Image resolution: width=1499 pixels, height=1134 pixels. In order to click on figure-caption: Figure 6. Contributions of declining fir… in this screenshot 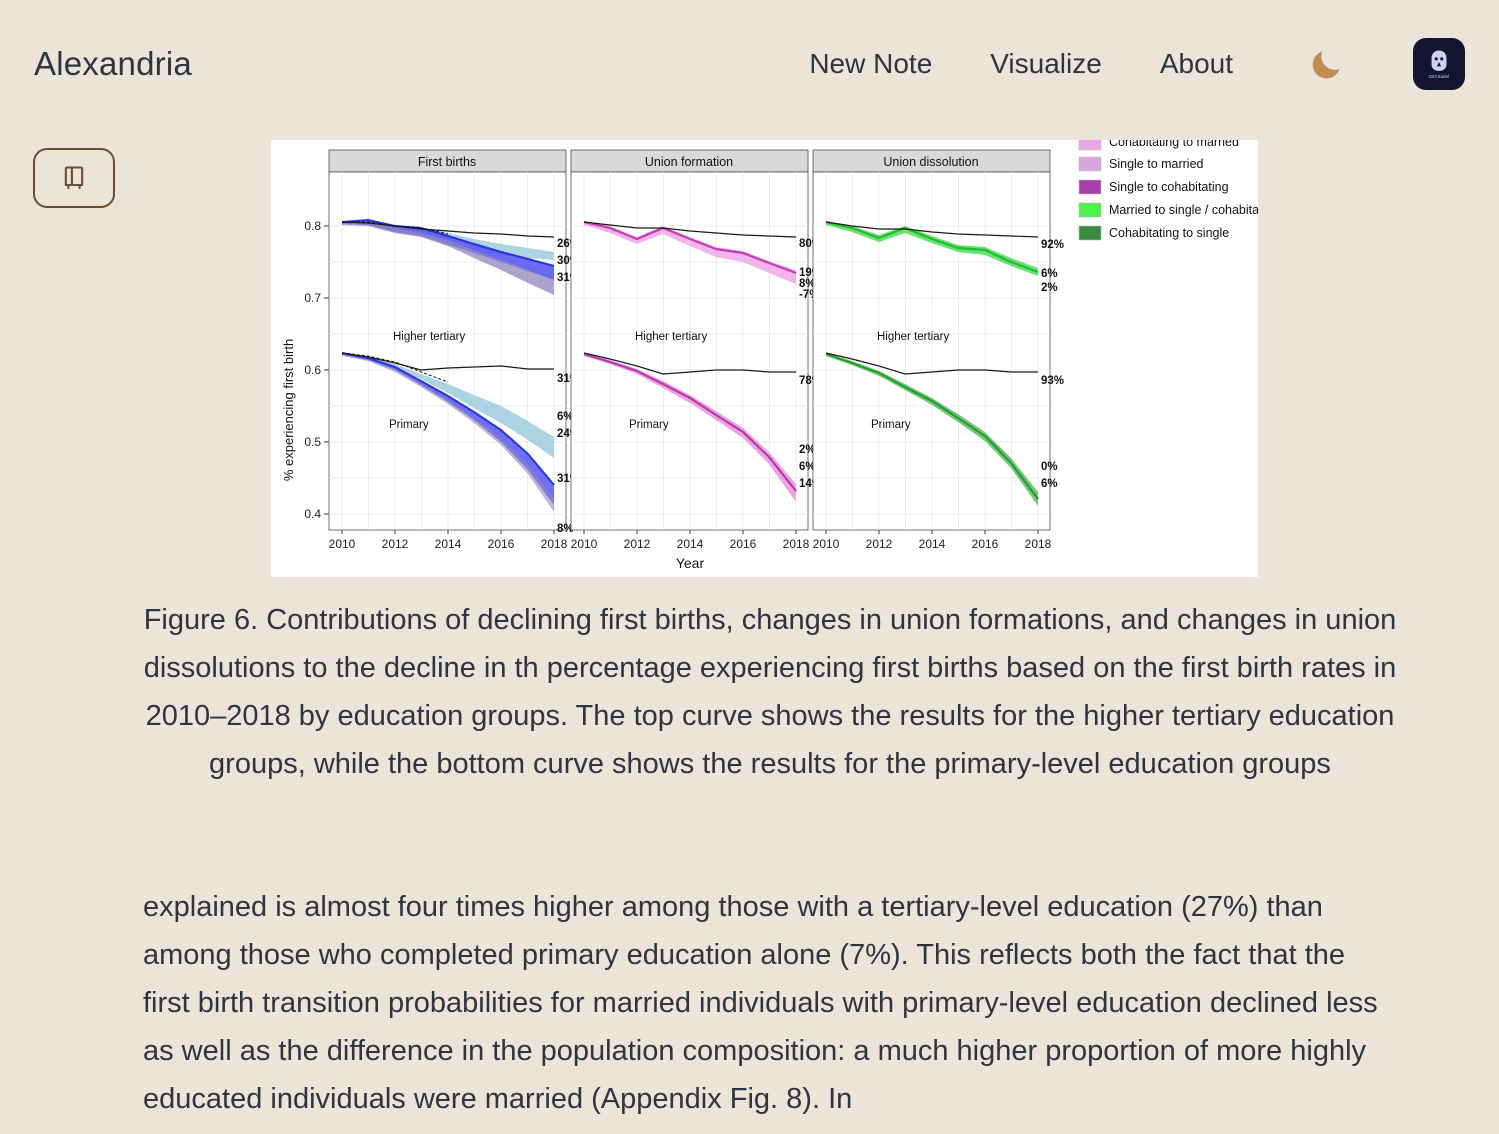, I will do `click(770, 692)`.